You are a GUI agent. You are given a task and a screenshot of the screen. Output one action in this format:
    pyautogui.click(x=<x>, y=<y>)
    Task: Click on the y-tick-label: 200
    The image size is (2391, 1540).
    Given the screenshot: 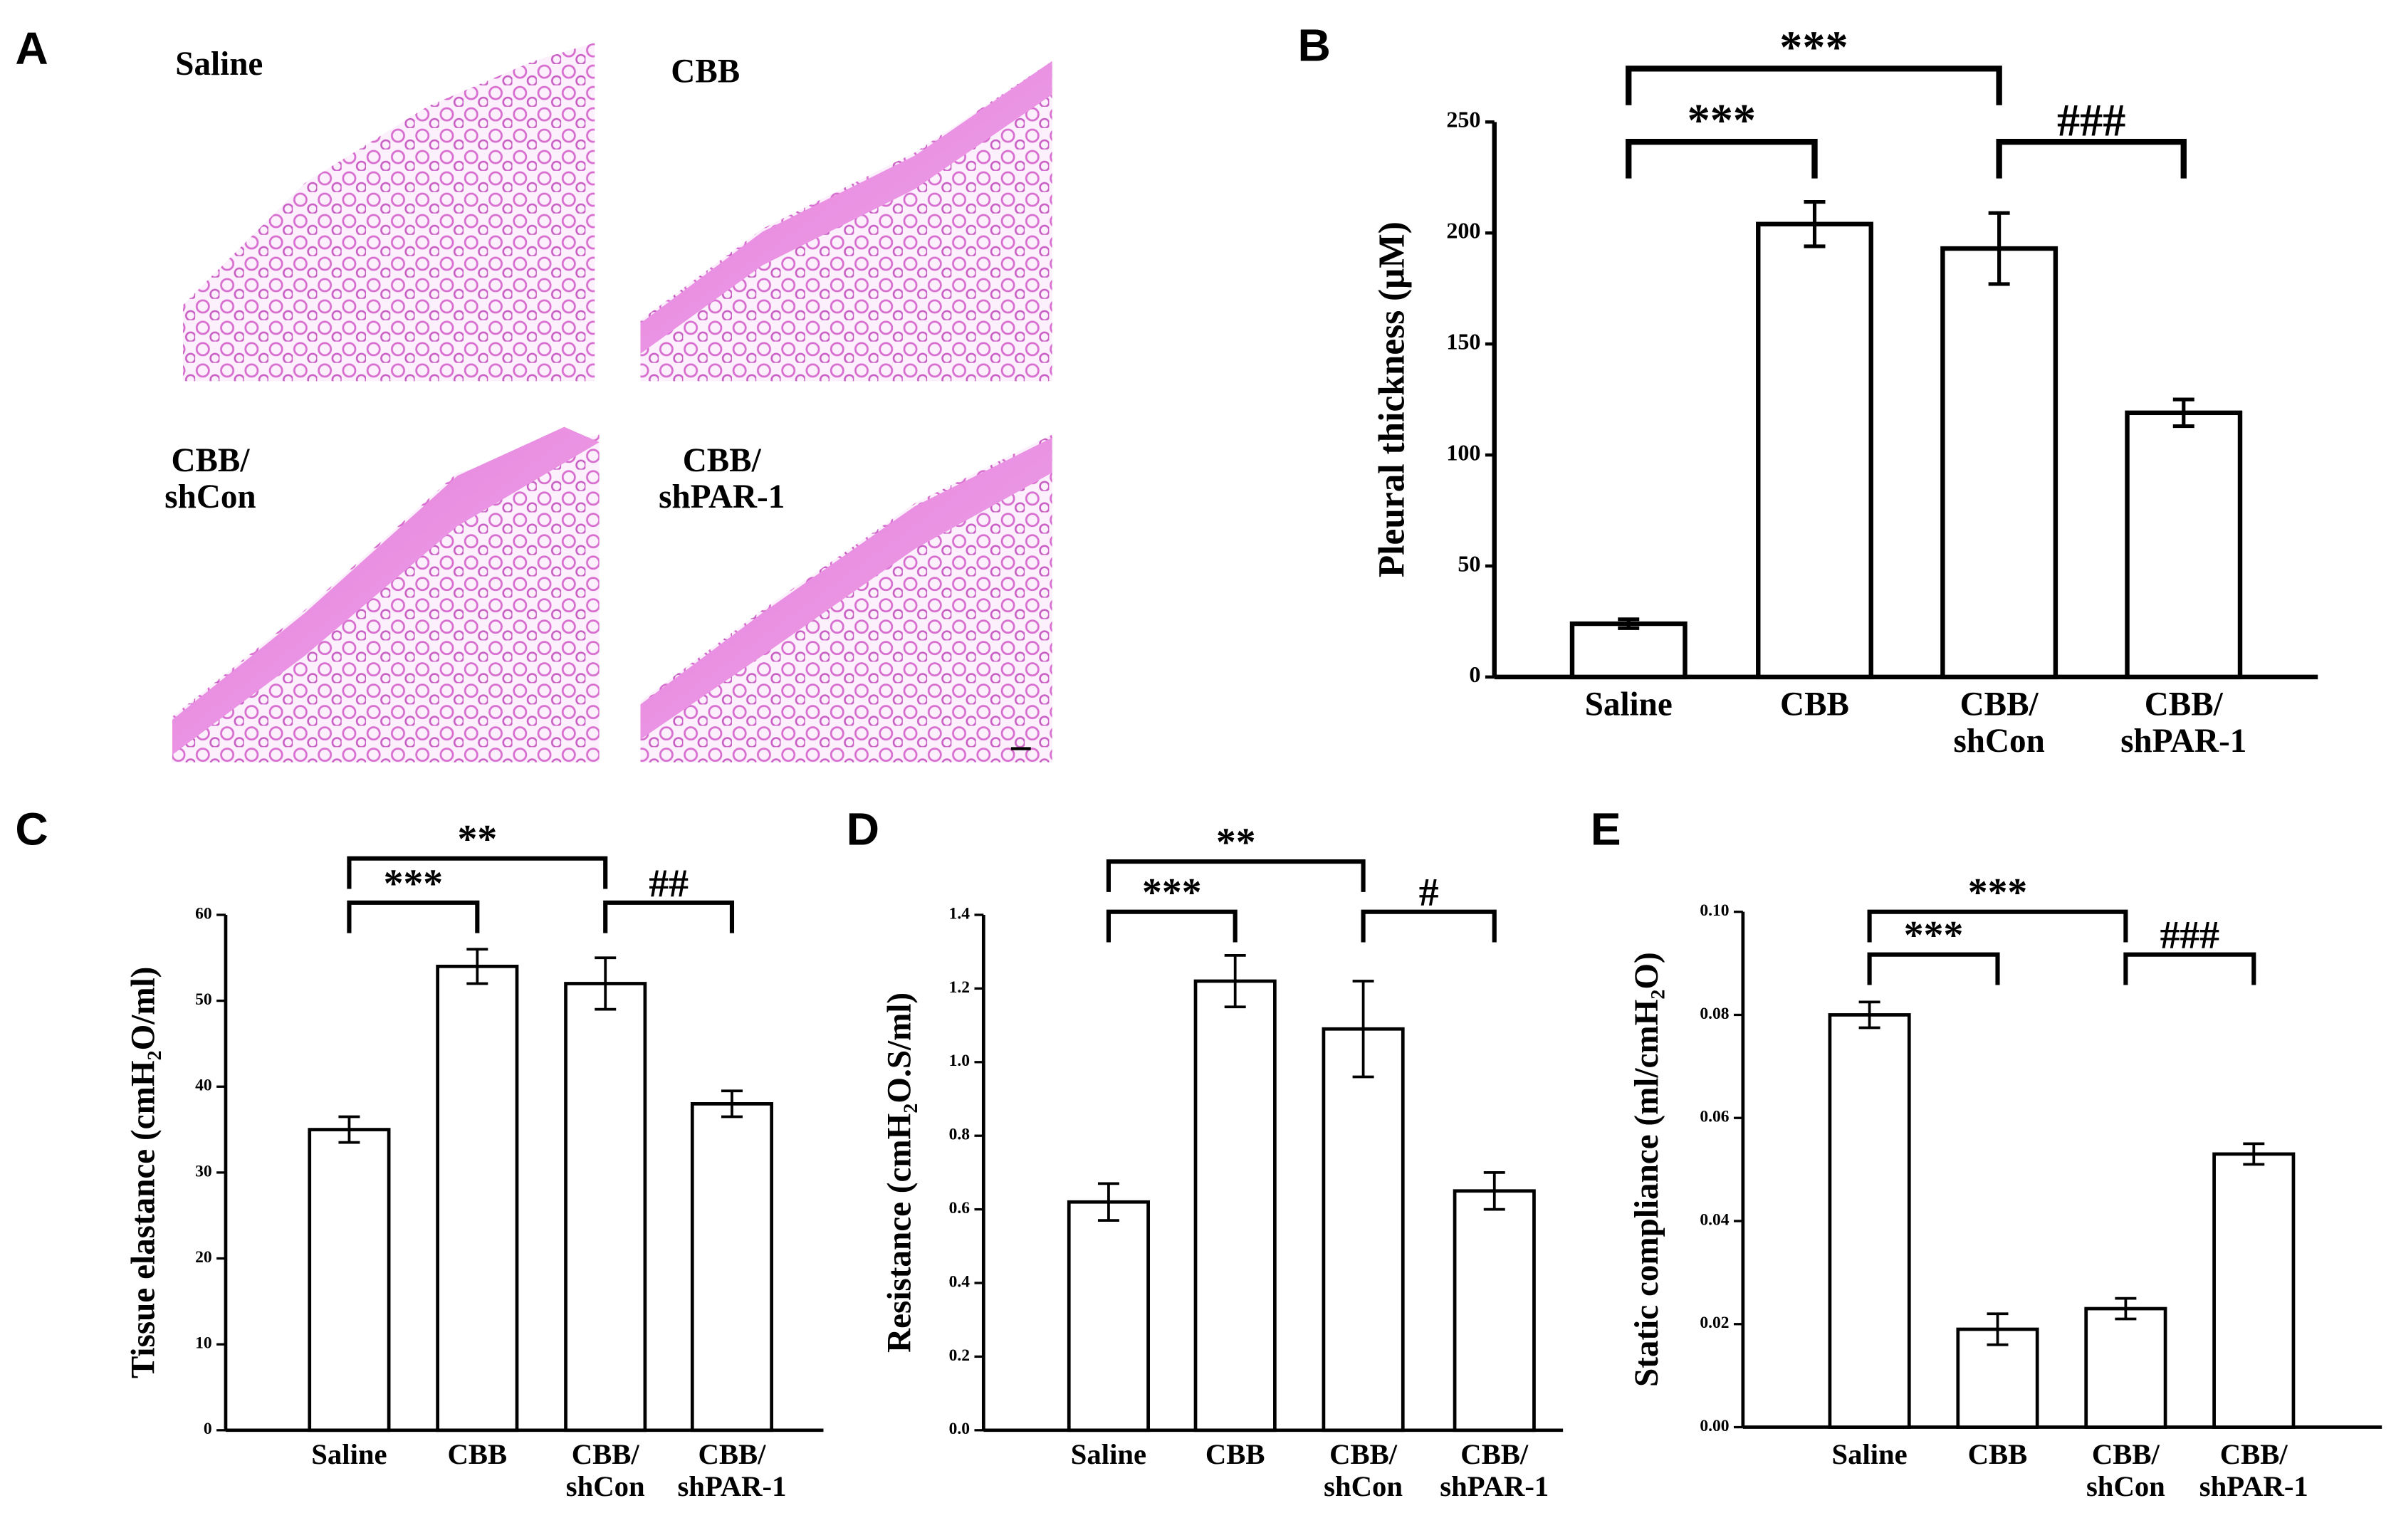 What is the action you would take?
    pyautogui.click(x=1463, y=230)
    